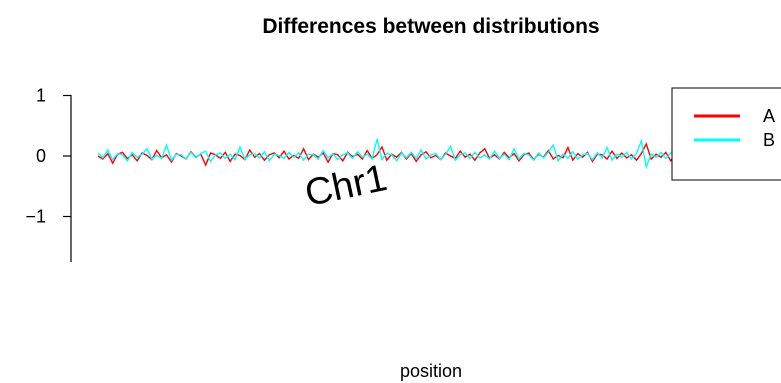 This screenshot has height=383, width=781. What do you see at coordinates (35, 217) in the screenshot?
I see `y-tick-label: −1` at bounding box center [35, 217].